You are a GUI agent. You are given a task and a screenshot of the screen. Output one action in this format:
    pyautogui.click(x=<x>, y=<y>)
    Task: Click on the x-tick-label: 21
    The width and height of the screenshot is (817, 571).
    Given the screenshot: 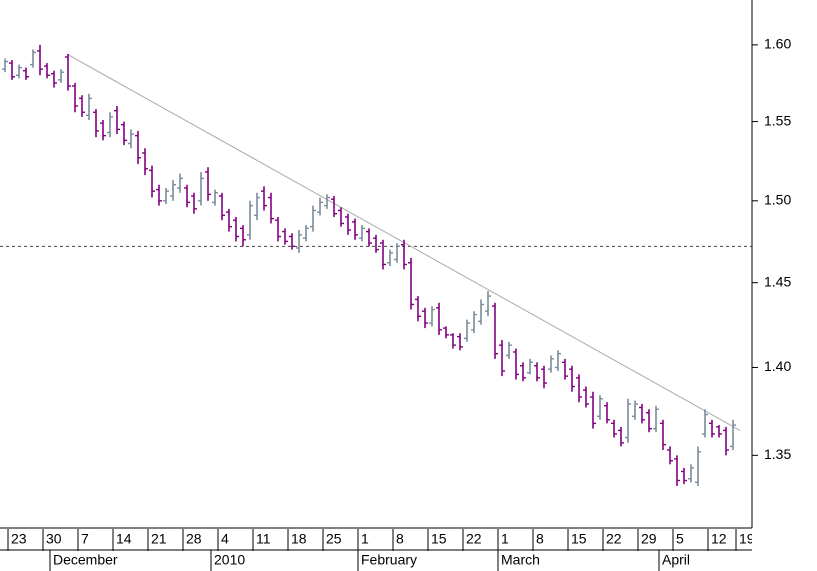 What is the action you would take?
    pyautogui.click(x=159, y=539)
    